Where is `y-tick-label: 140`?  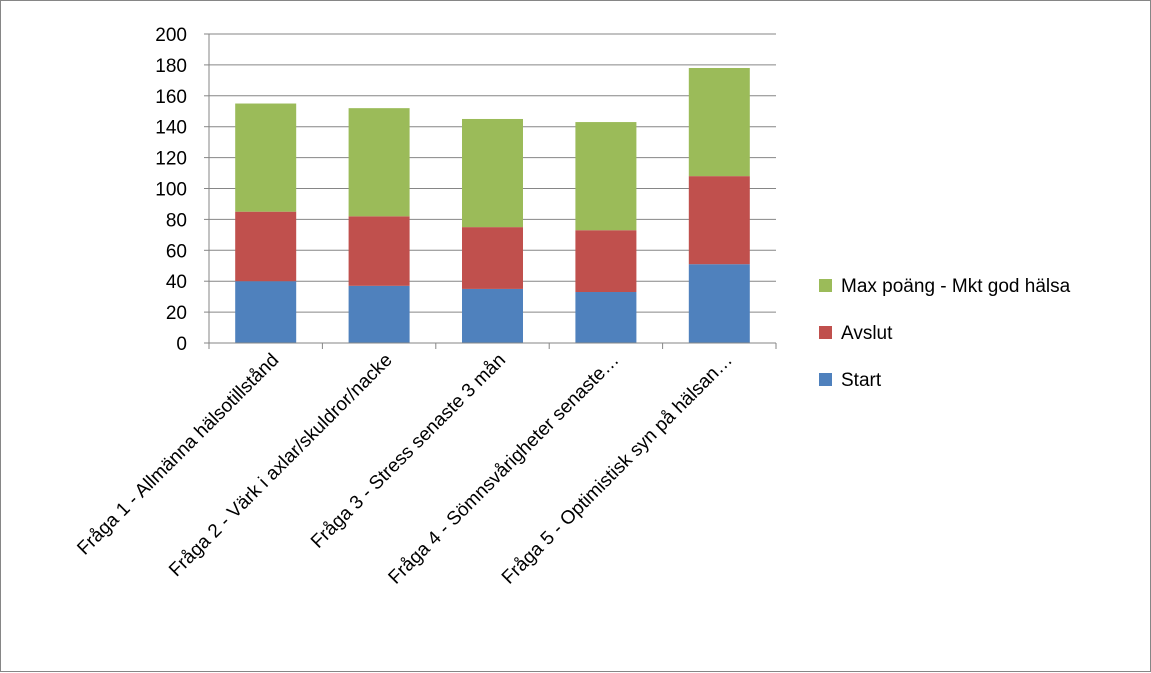
y-tick-label: 140 is located at coordinates (171, 128).